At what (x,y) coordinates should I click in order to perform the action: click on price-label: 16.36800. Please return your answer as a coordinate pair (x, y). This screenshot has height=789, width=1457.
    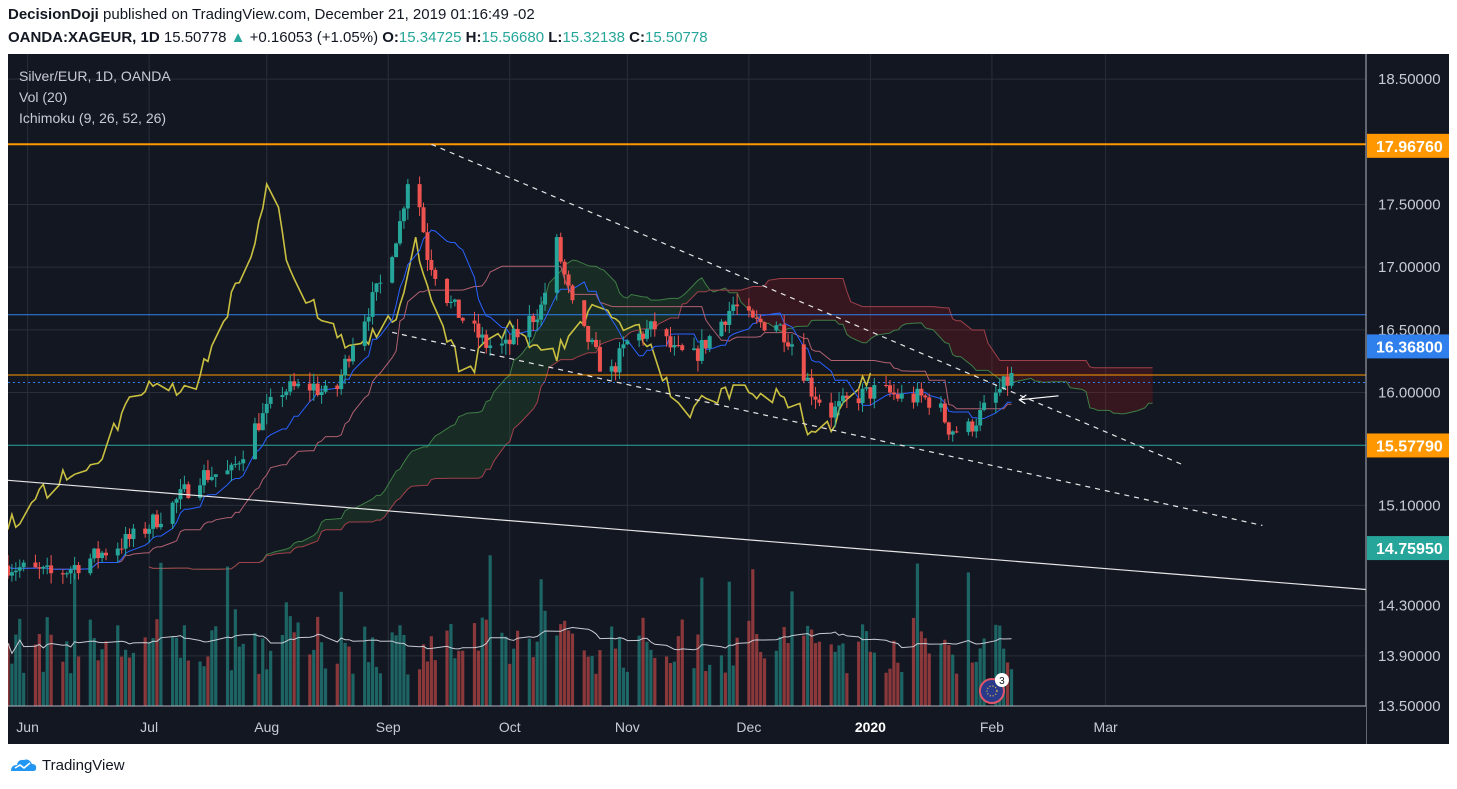
    Looking at the image, I should click on (1409, 347).